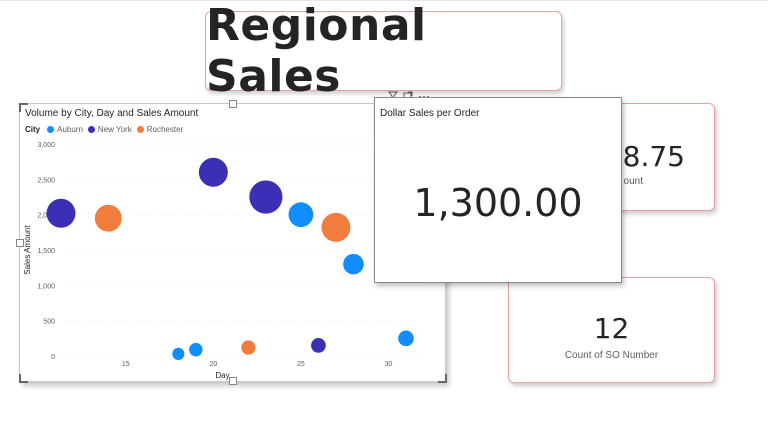 This screenshot has width=768, height=432. I want to click on count-so-label: Count of SO Number, so click(611, 355).